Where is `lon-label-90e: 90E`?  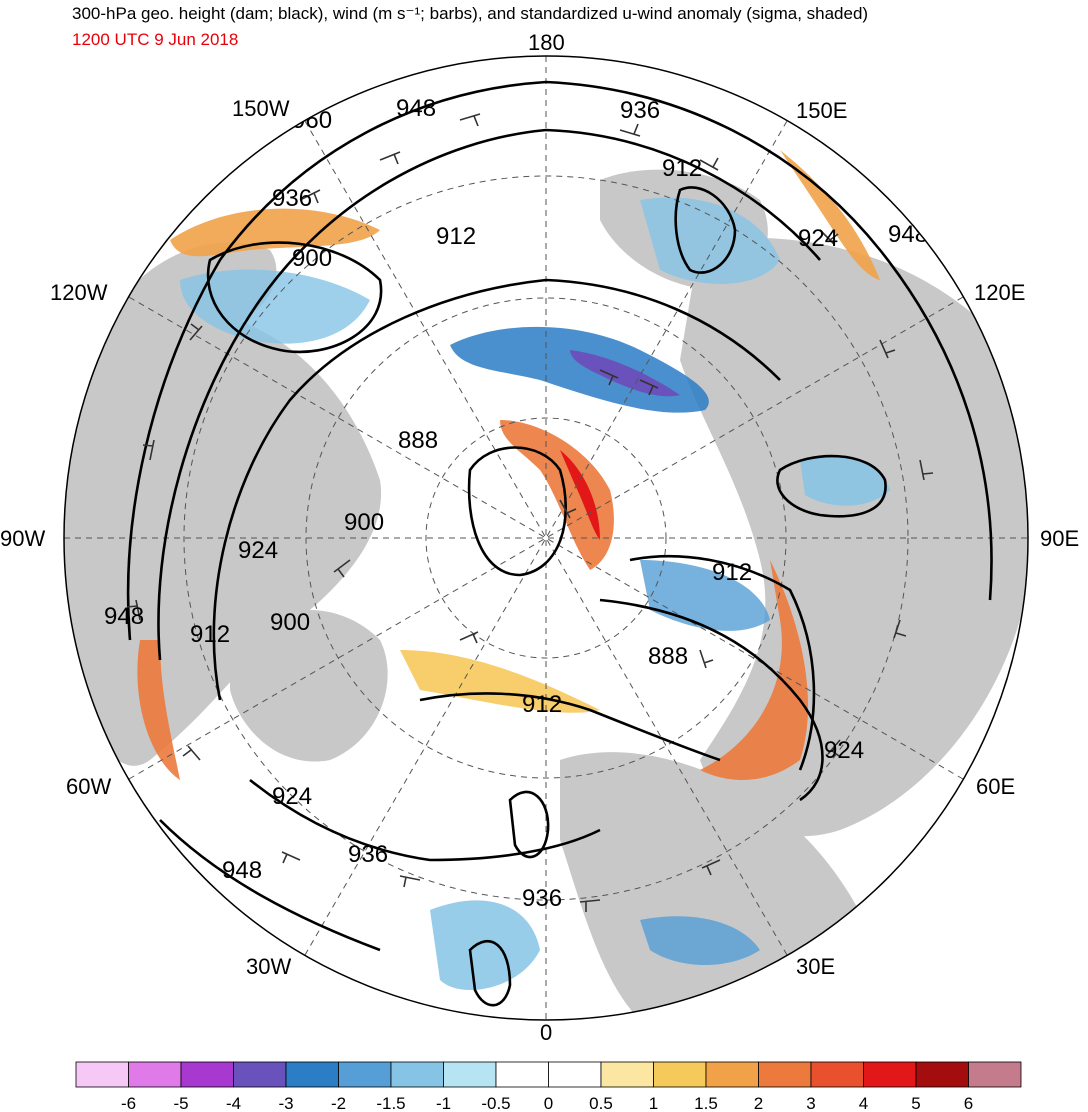
lon-label-90e: 90E is located at coordinates (1059, 538).